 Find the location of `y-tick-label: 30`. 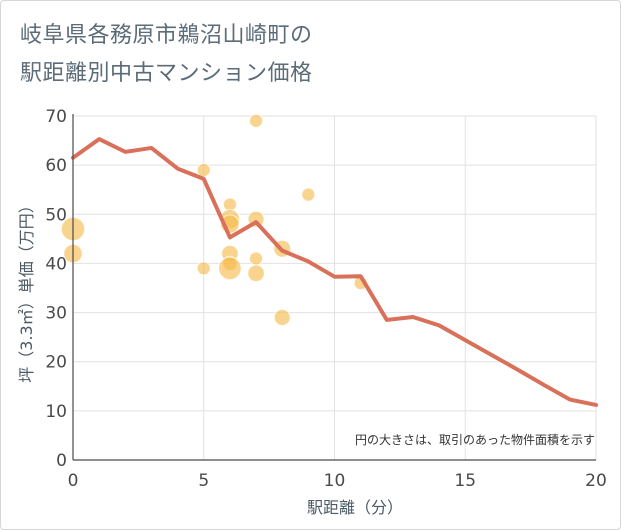

y-tick-label: 30 is located at coordinates (56, 314).